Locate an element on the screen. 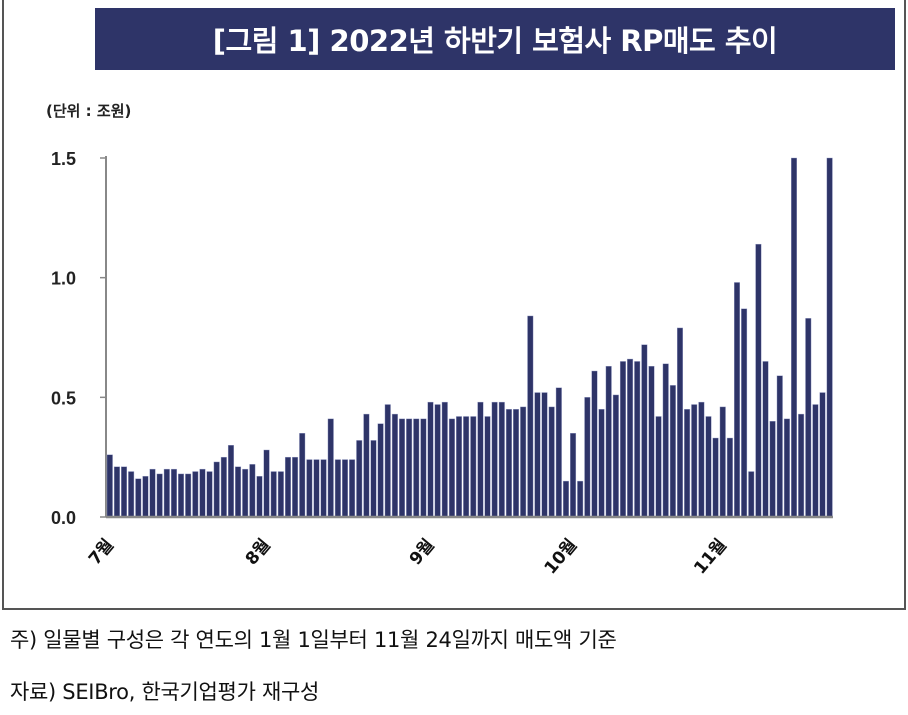 Image resolution: width=908 pixels, height=715 pixels. x-month-label: 7월 is located at coordinates (101, 552).